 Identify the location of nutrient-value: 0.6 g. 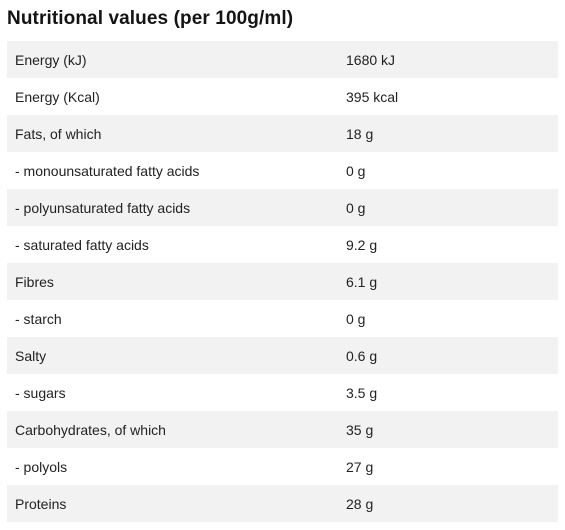
(362, 355).